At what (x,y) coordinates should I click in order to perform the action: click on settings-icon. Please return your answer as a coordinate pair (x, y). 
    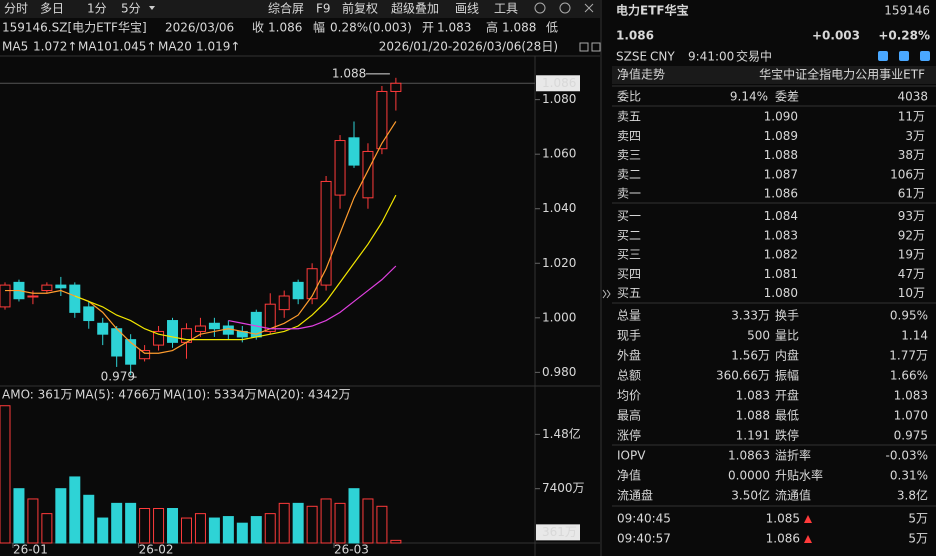
    Looking at the image, I should click on (540, 8).